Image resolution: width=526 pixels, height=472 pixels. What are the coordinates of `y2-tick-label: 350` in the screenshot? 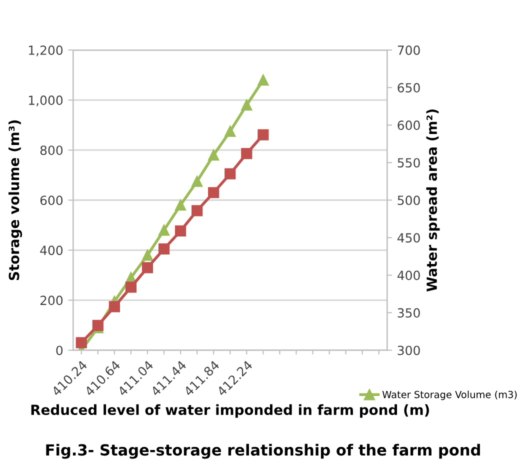 It's located at (409, 313).